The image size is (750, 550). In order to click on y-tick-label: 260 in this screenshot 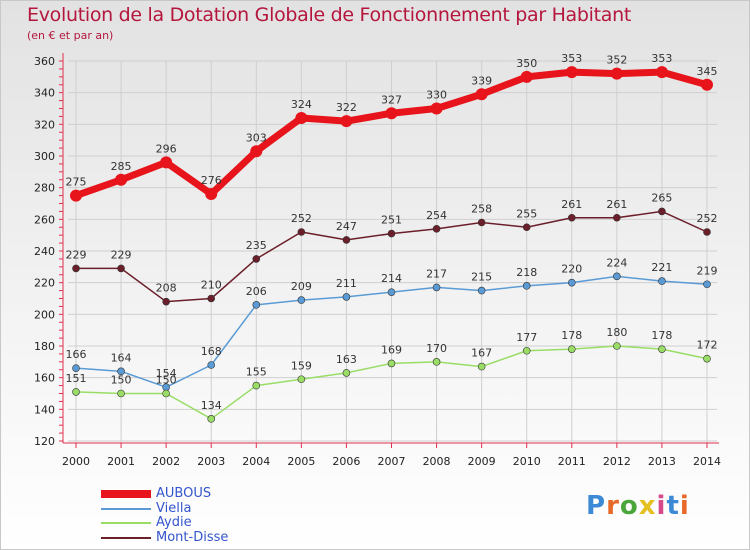, I will do `click(44, 219)`.